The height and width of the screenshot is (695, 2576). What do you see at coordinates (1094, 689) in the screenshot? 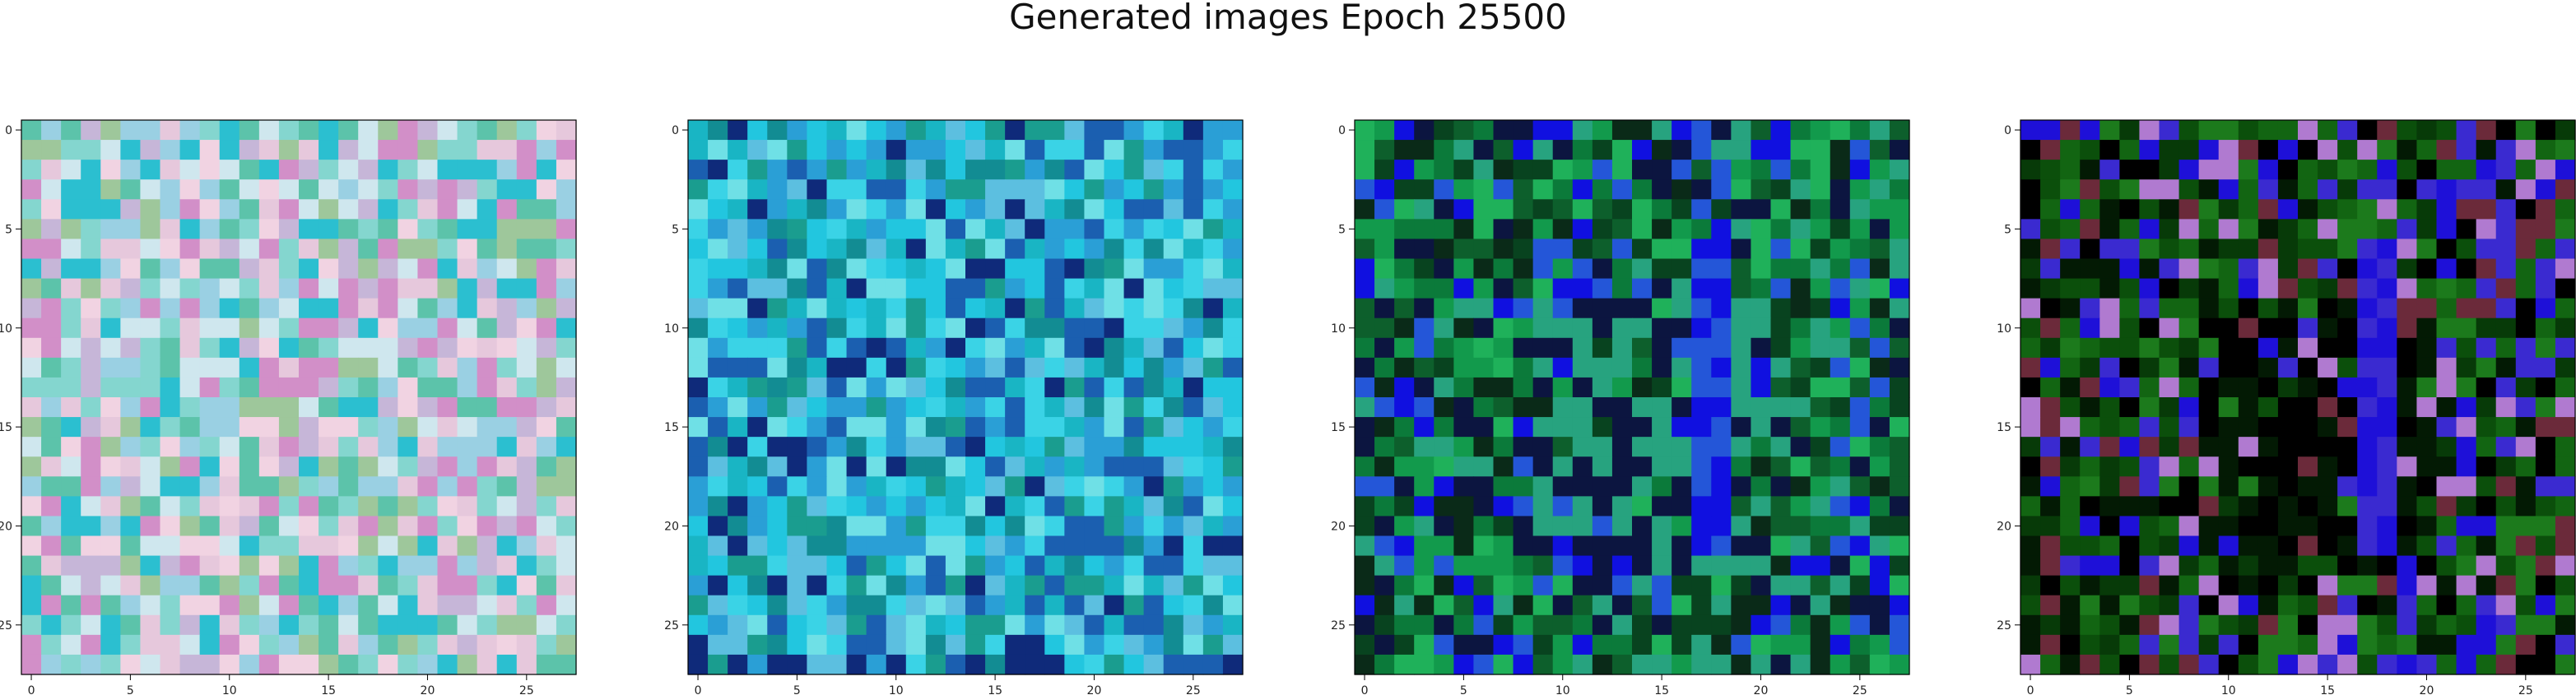
I see `x-tick-label: 20` at bounding box center [1094, 689].